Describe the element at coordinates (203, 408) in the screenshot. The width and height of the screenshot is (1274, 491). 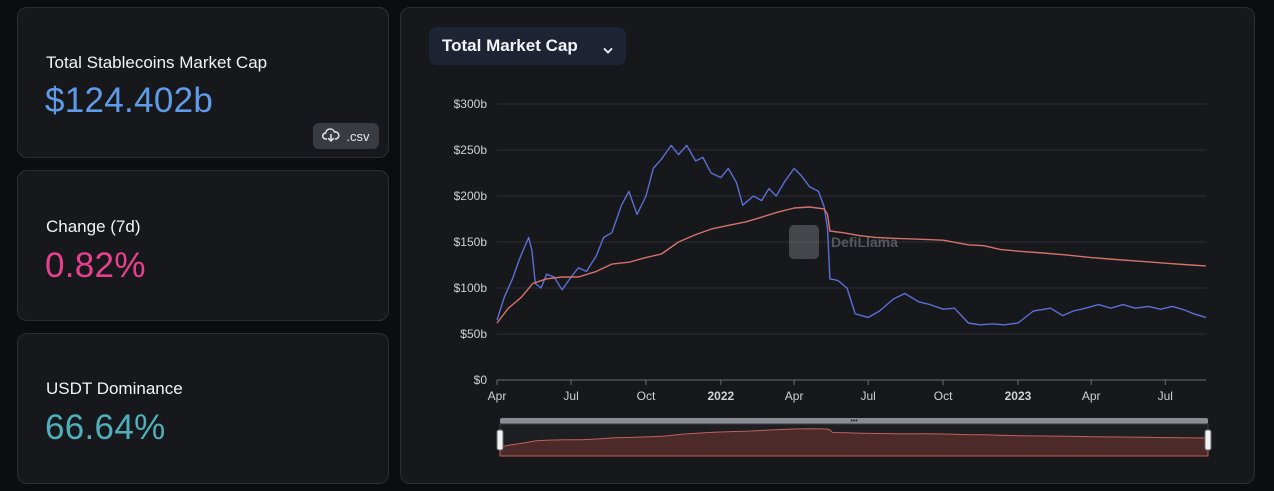
I see `dominance-card: USDT Dominance 66.64%` at that location.